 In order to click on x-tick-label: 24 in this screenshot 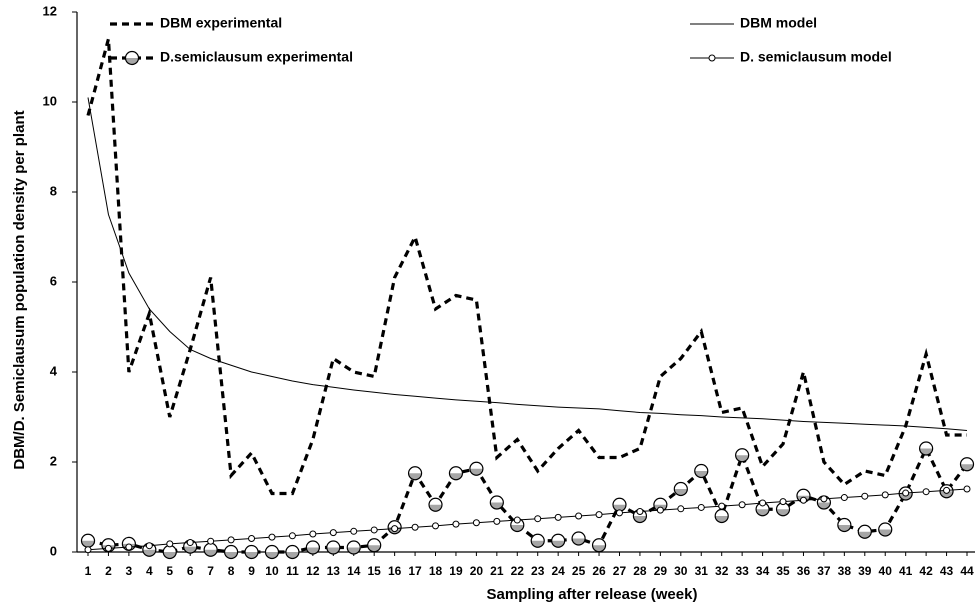, I will do `click(558, 571)`.